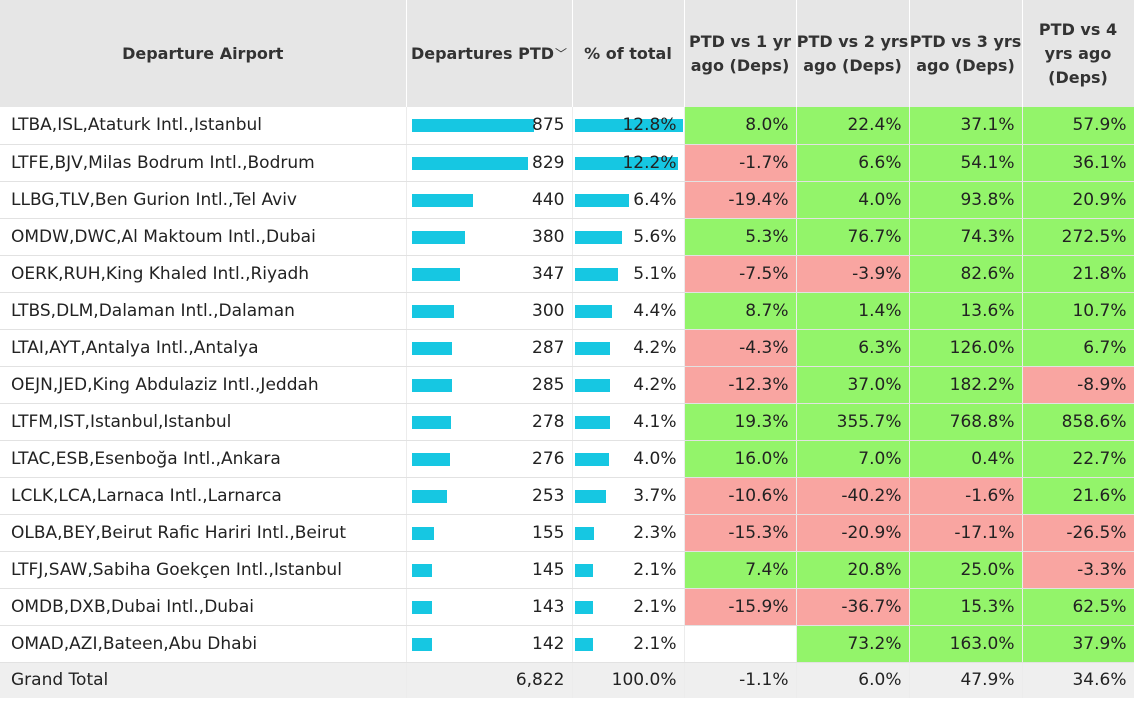 The width and height of the screenshot is (1134, 705). Describe the element at coordinates (1078, 53) in the screenshot. I see `header-vs-4yrs: PTD vs 4 yrs ago (Deps)` at that location.